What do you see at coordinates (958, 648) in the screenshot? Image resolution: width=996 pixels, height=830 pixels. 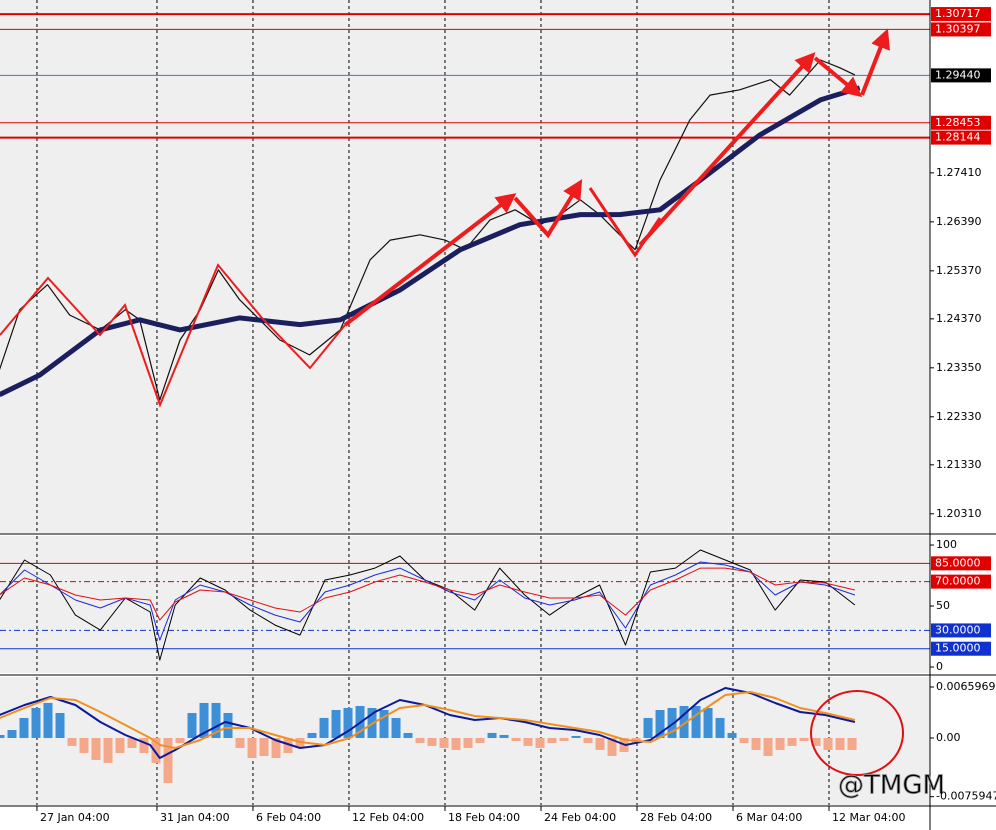 I see `level-label: 15.0000` at bounding box center [958, 648].